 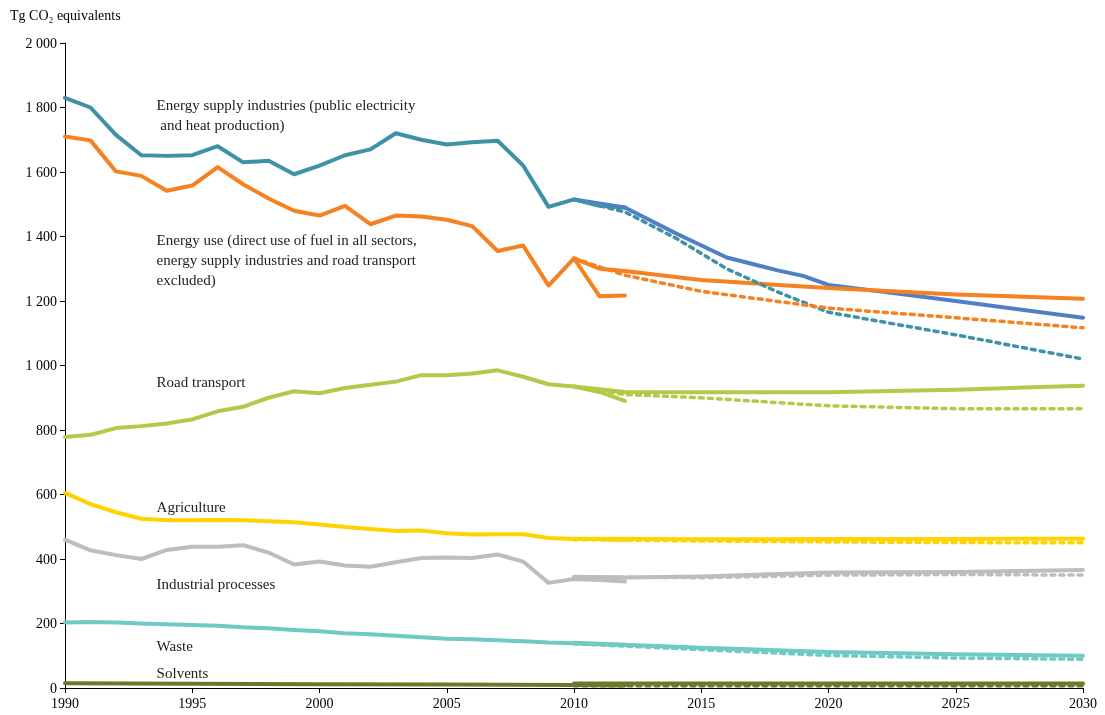 I want to click on x-tick-label: 2030, so click(x=1083, y=703).